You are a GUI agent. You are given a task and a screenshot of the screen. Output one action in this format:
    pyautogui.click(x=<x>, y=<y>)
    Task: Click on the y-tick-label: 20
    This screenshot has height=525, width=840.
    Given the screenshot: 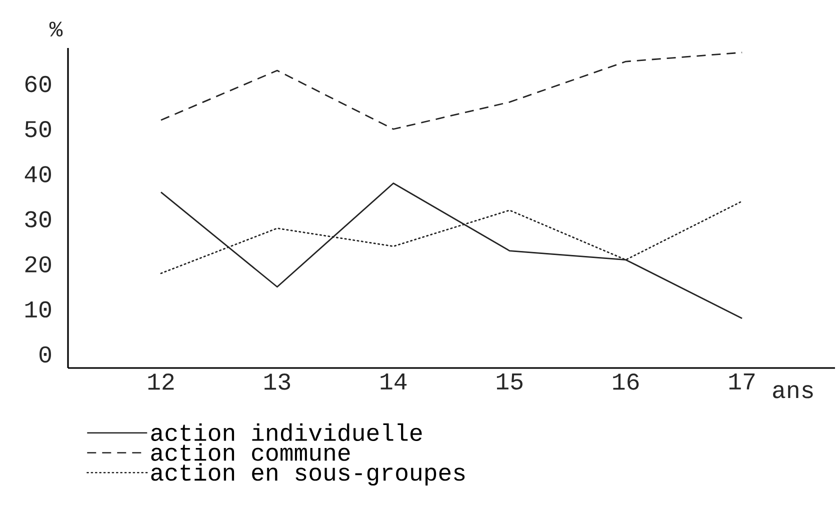 What is the action you would take?
    pyautogui.click(x=38, y=264)
    